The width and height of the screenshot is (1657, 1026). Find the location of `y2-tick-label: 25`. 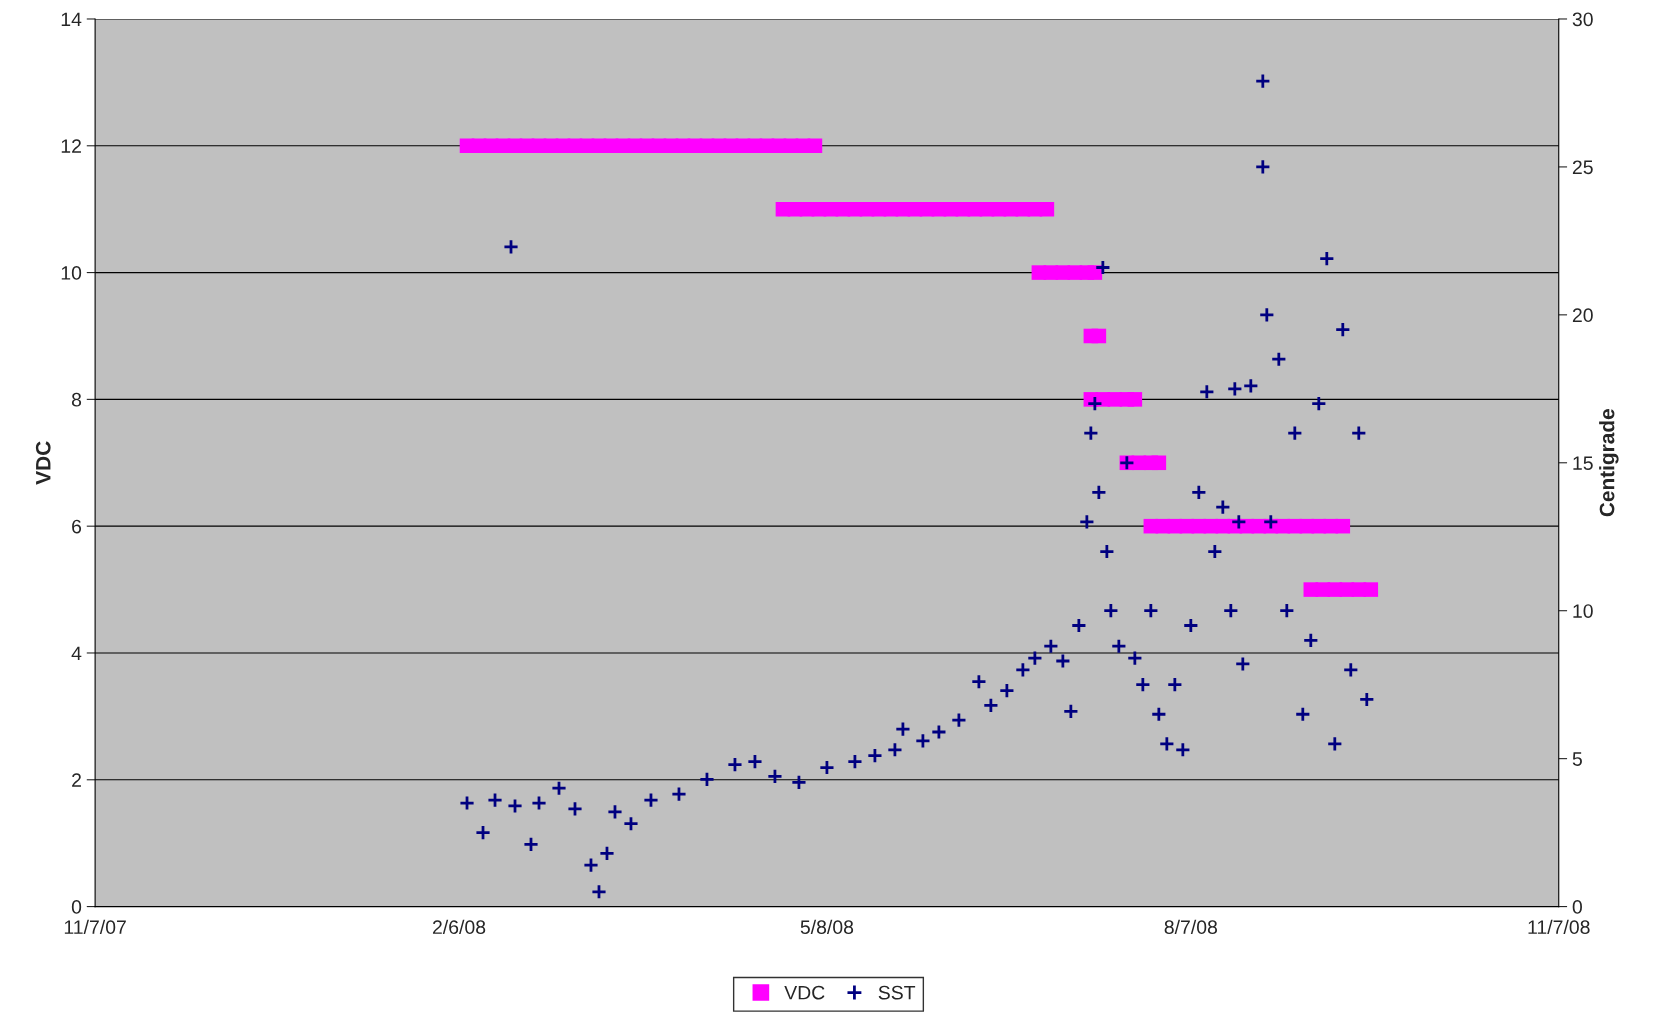

y2-tick-label: 25 is located at coordinates (1582, 167).